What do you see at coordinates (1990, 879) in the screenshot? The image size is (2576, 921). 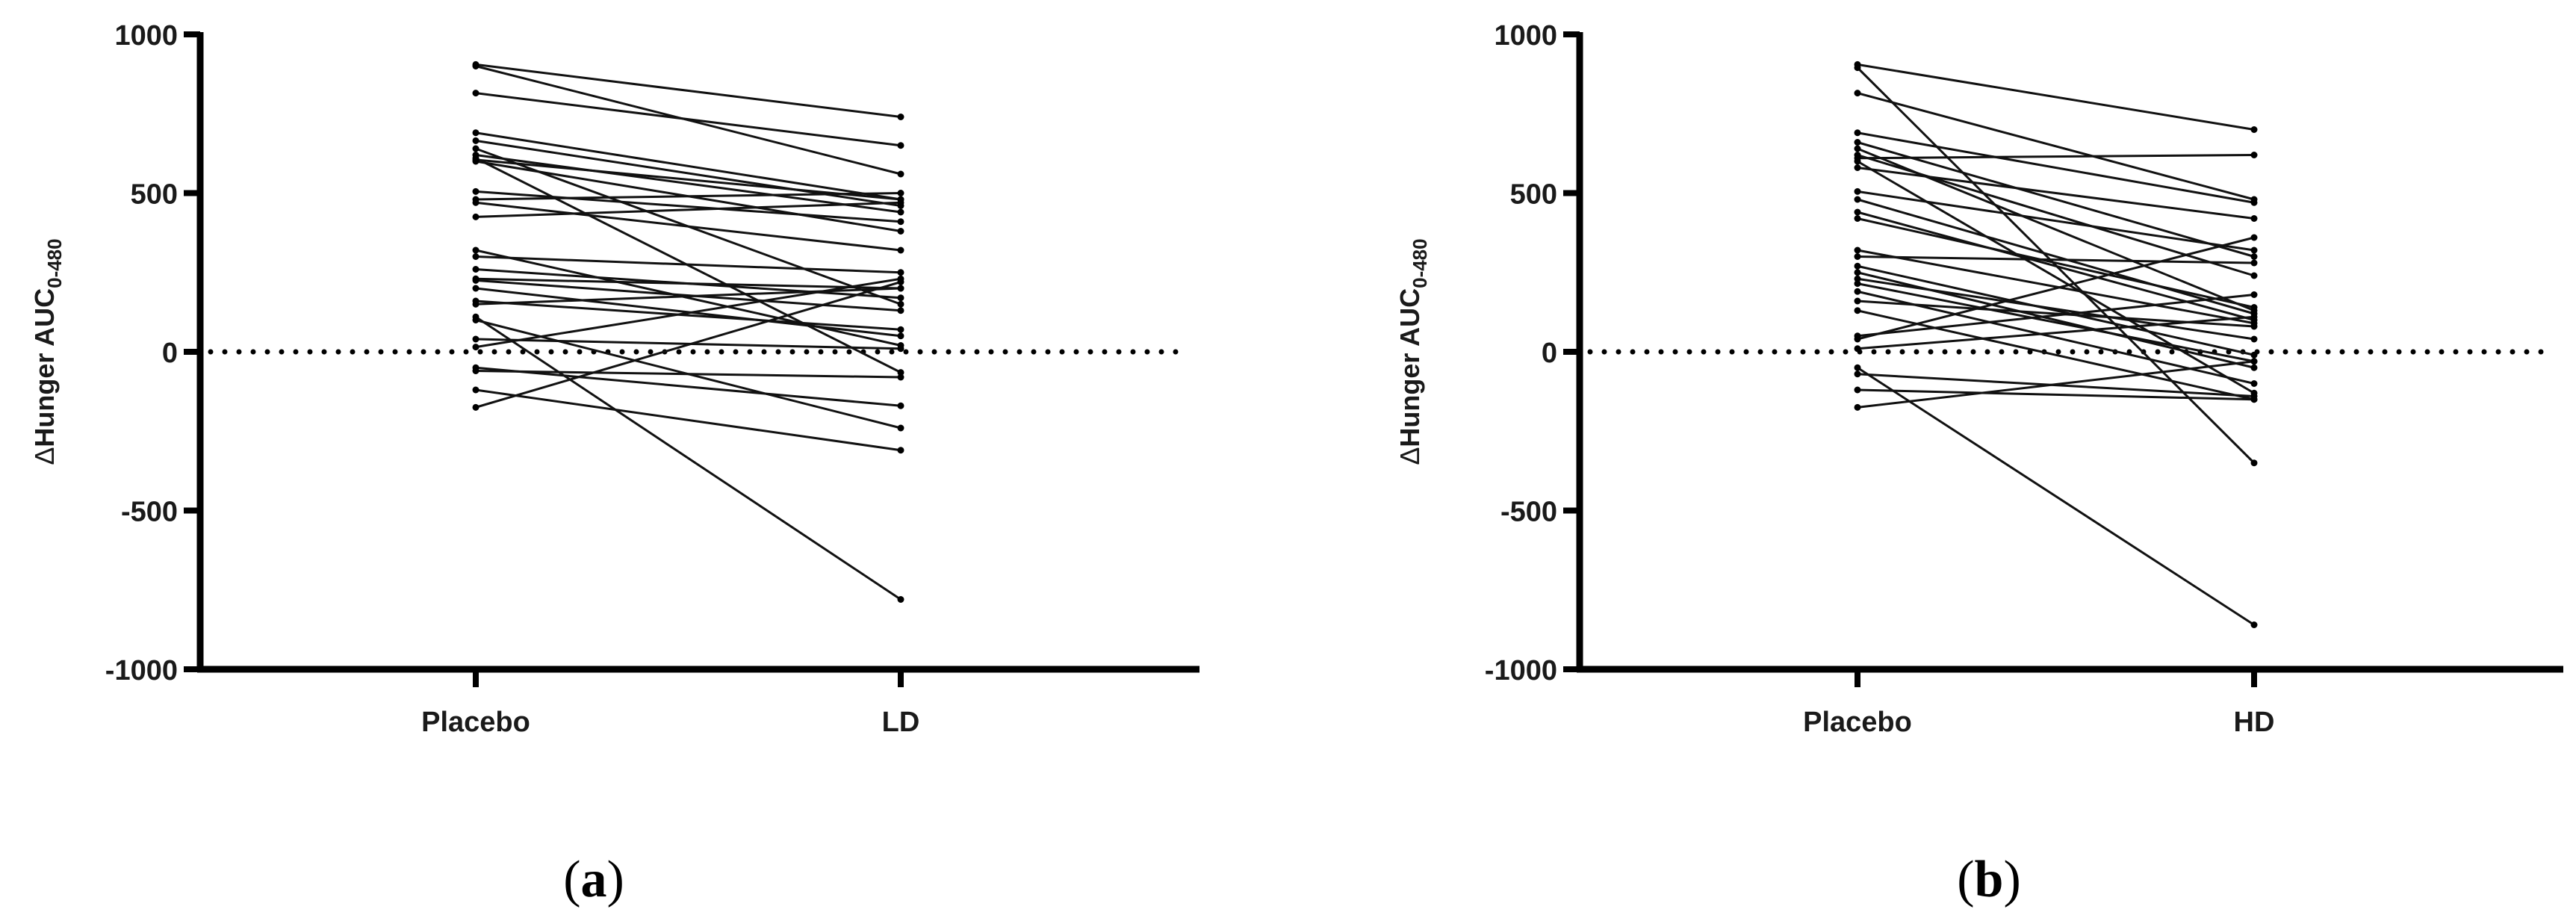 I see `panel-label-letter: b` at bounding box center [1990, 879].